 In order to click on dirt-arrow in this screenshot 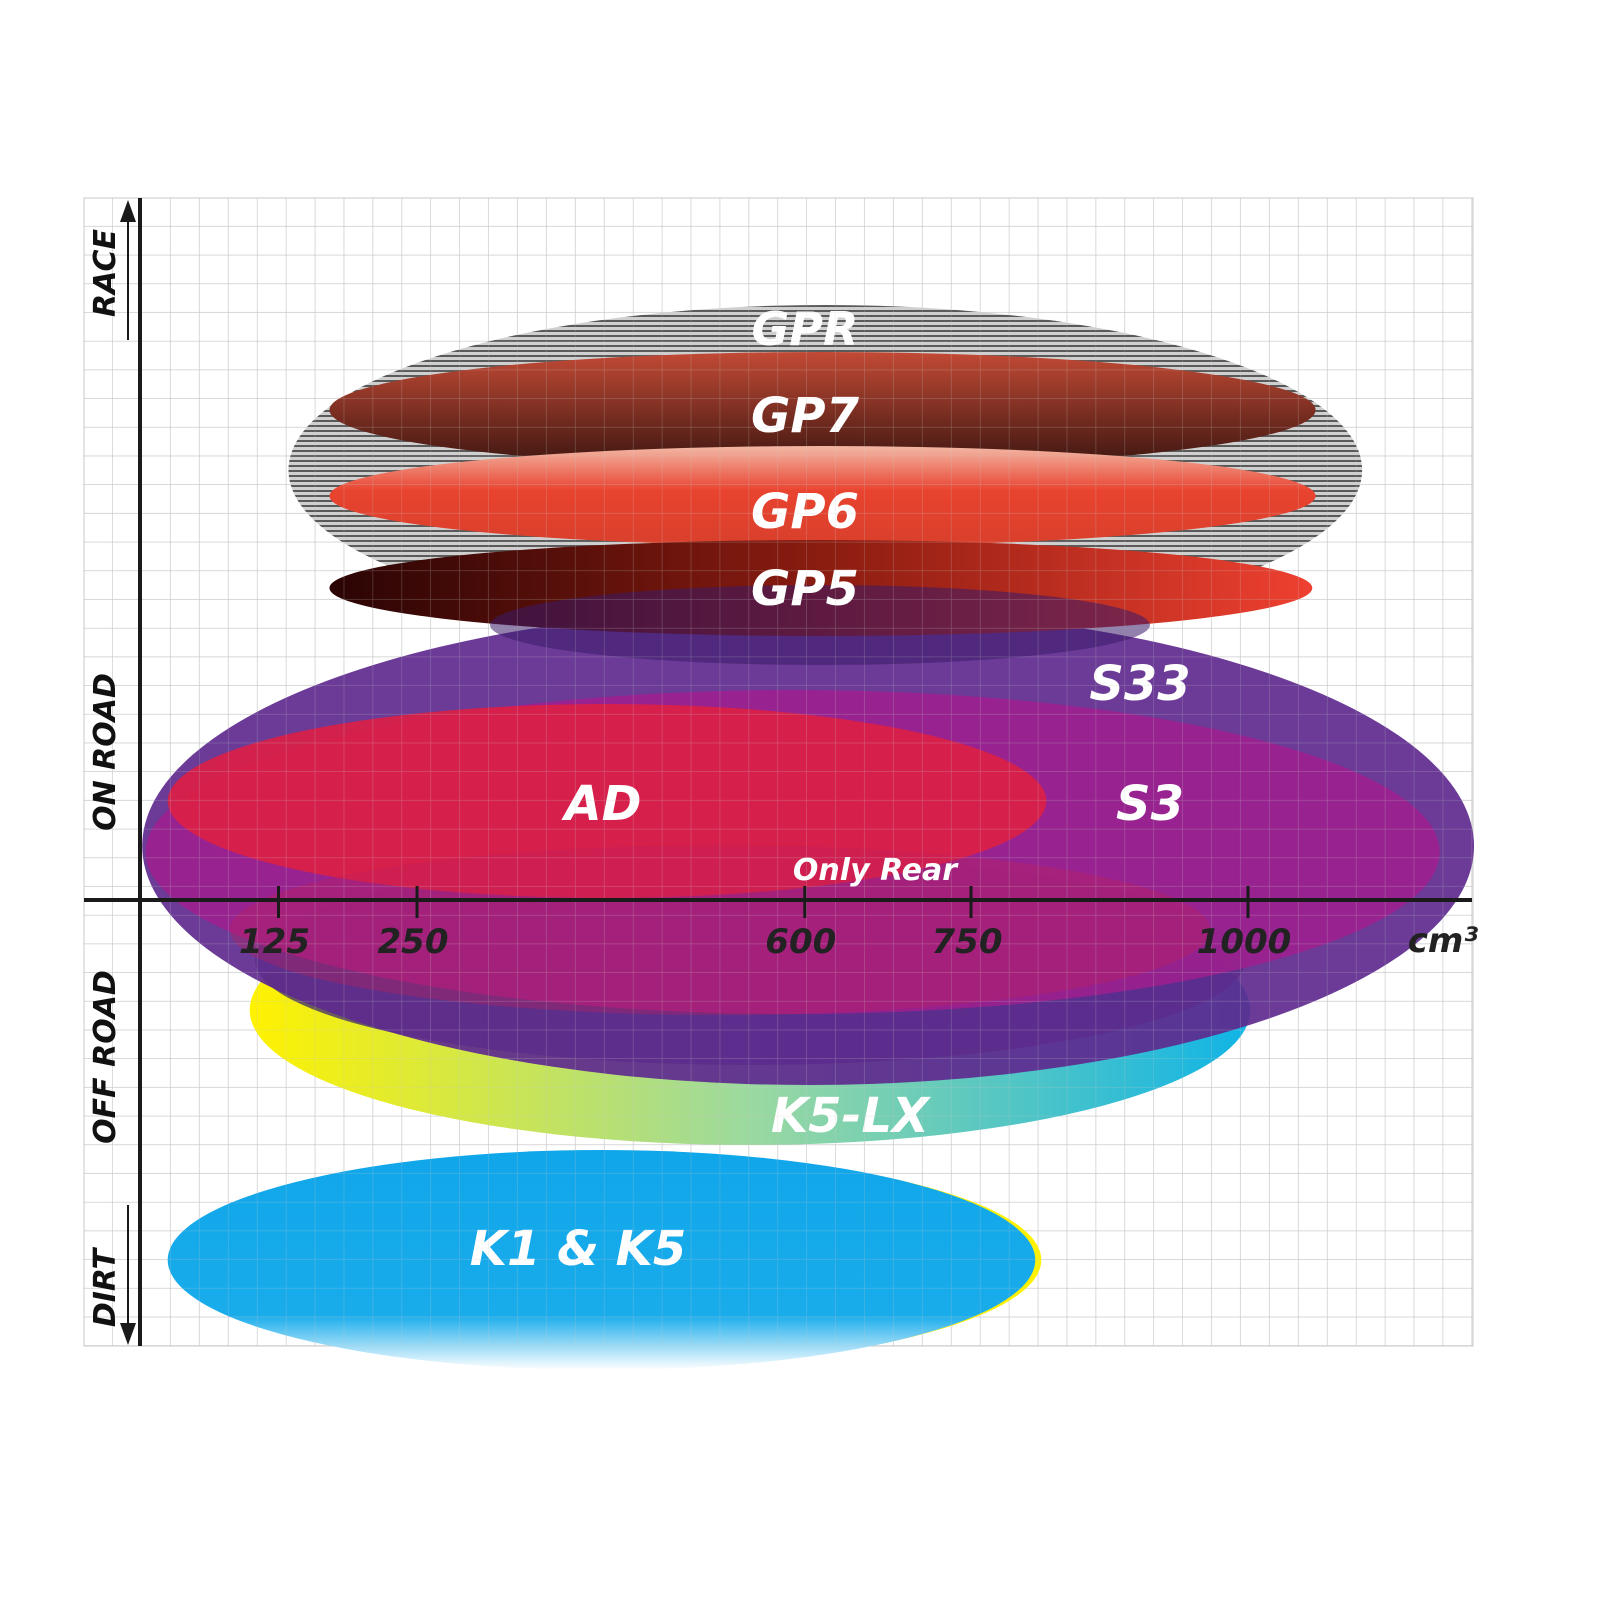, I will do `click(128, 1275)`.